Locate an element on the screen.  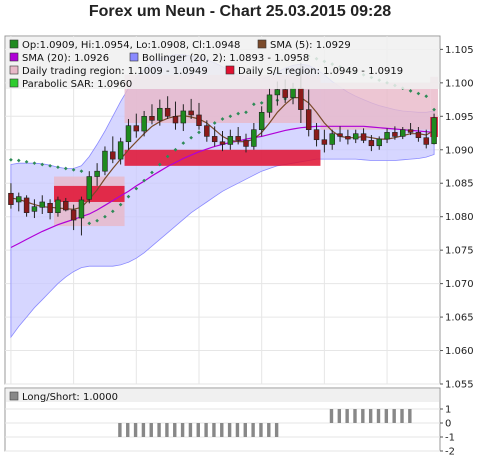
legend-text-sar: Parabolic SAR: 1.0960 is located at coordinates (77, 84).